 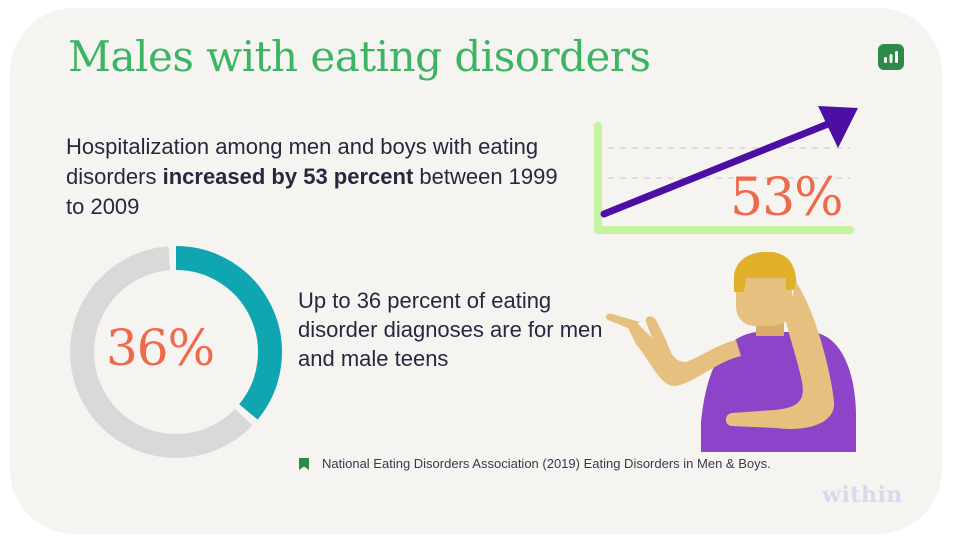 What do you see at coordinates (359, 56) in the screenshot?
I see `page-title: Males with eating disorders` at bounding box center [359, 56].